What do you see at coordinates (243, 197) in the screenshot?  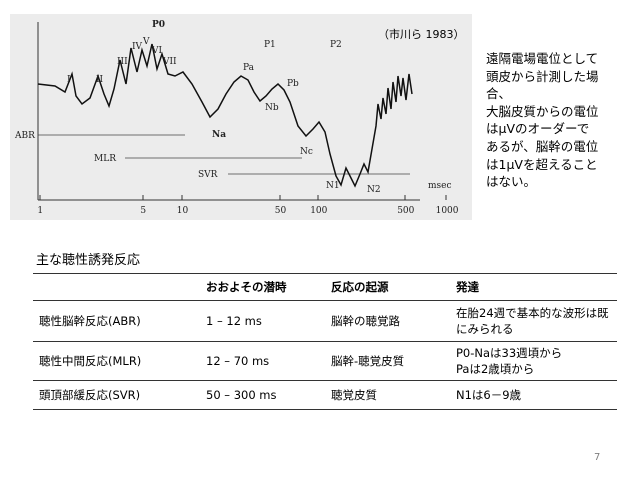 I see `x-axis-ticks` at bounding box center [243, 197].